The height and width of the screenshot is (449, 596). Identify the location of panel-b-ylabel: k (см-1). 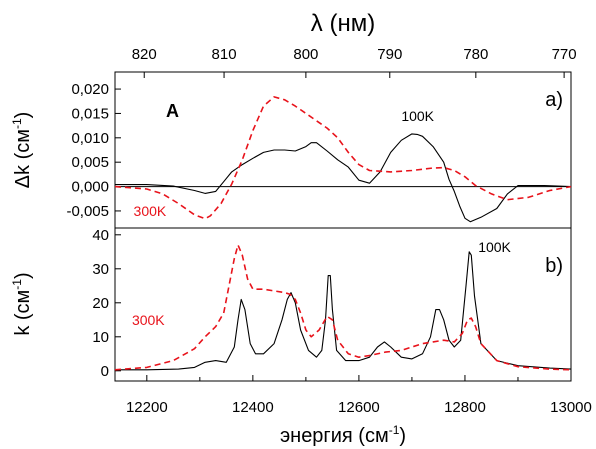
(22, 303).